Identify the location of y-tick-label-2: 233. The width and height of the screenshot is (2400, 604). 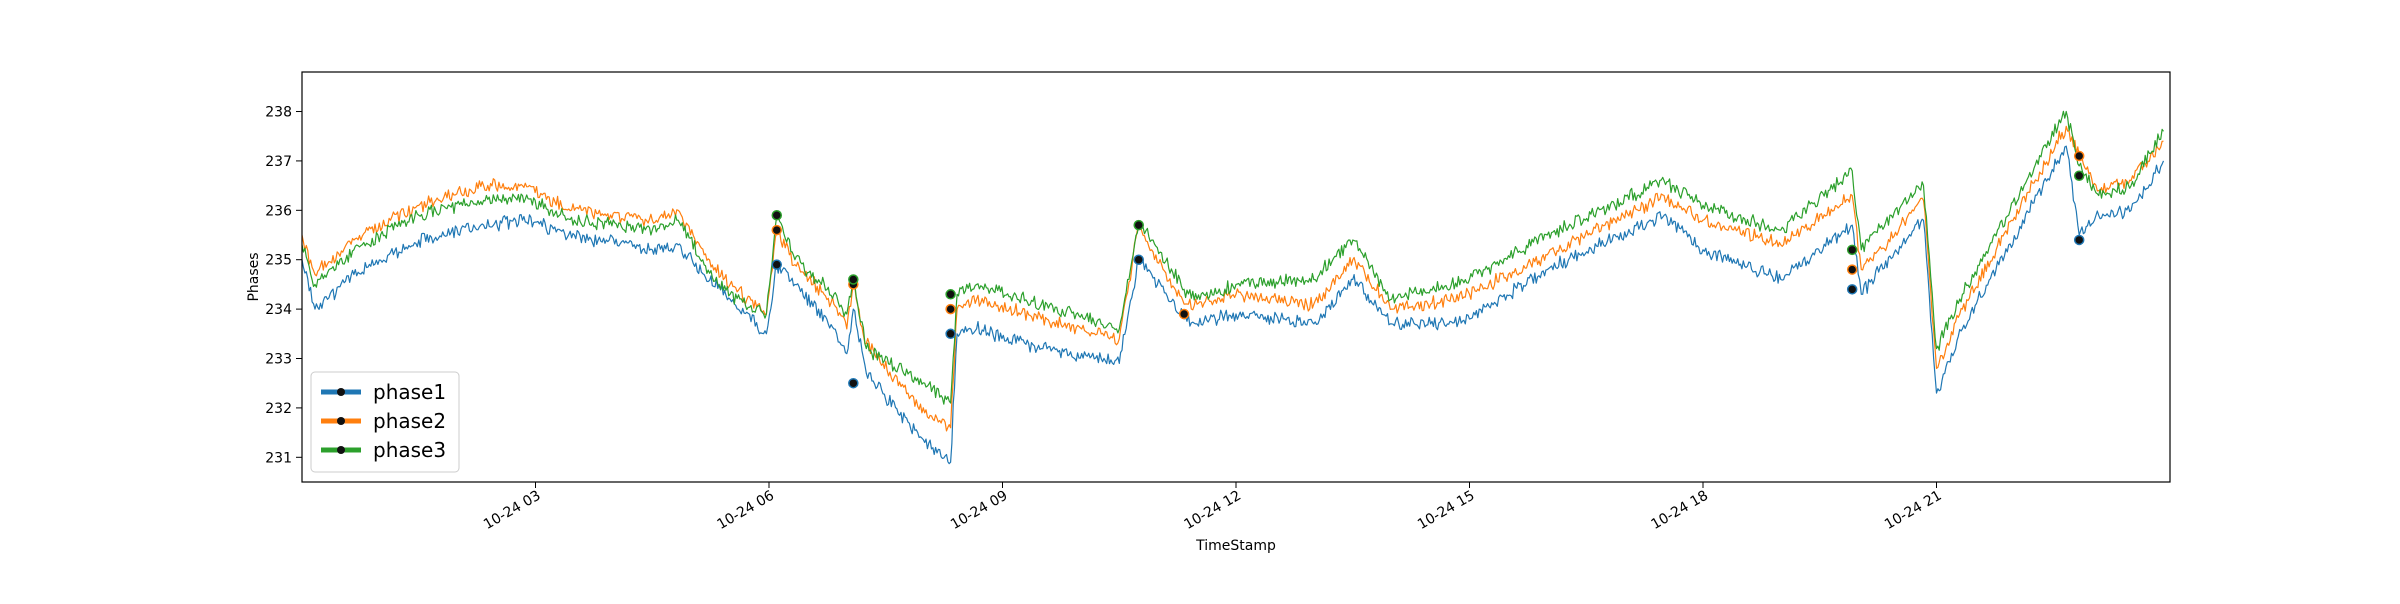
(278, 360).